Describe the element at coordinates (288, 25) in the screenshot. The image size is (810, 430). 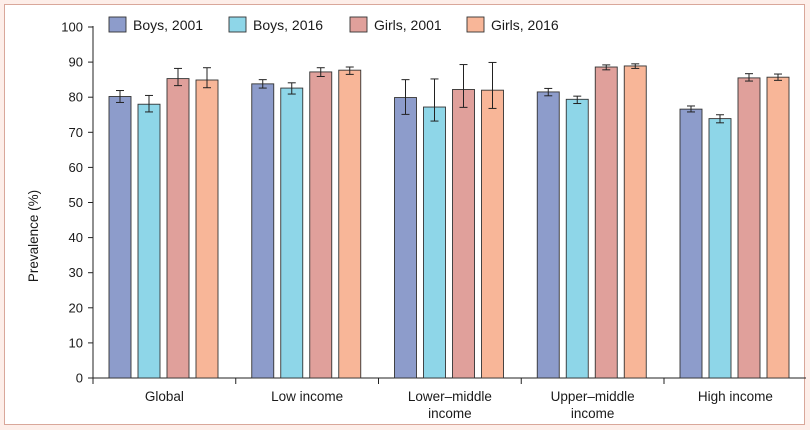
I see `legend-label: Boys, 2016` at that location.